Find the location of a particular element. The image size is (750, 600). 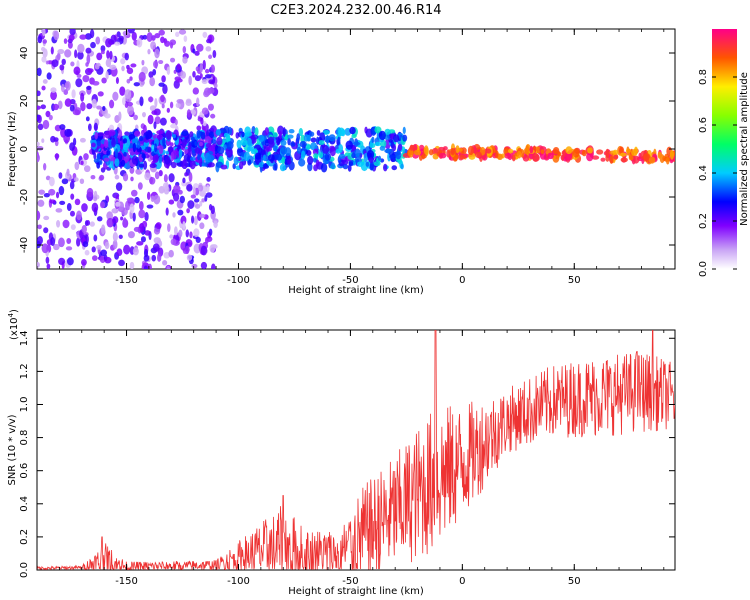

snr-y-label: SNR (10 * v/v) is located at coordinates (12, 449).